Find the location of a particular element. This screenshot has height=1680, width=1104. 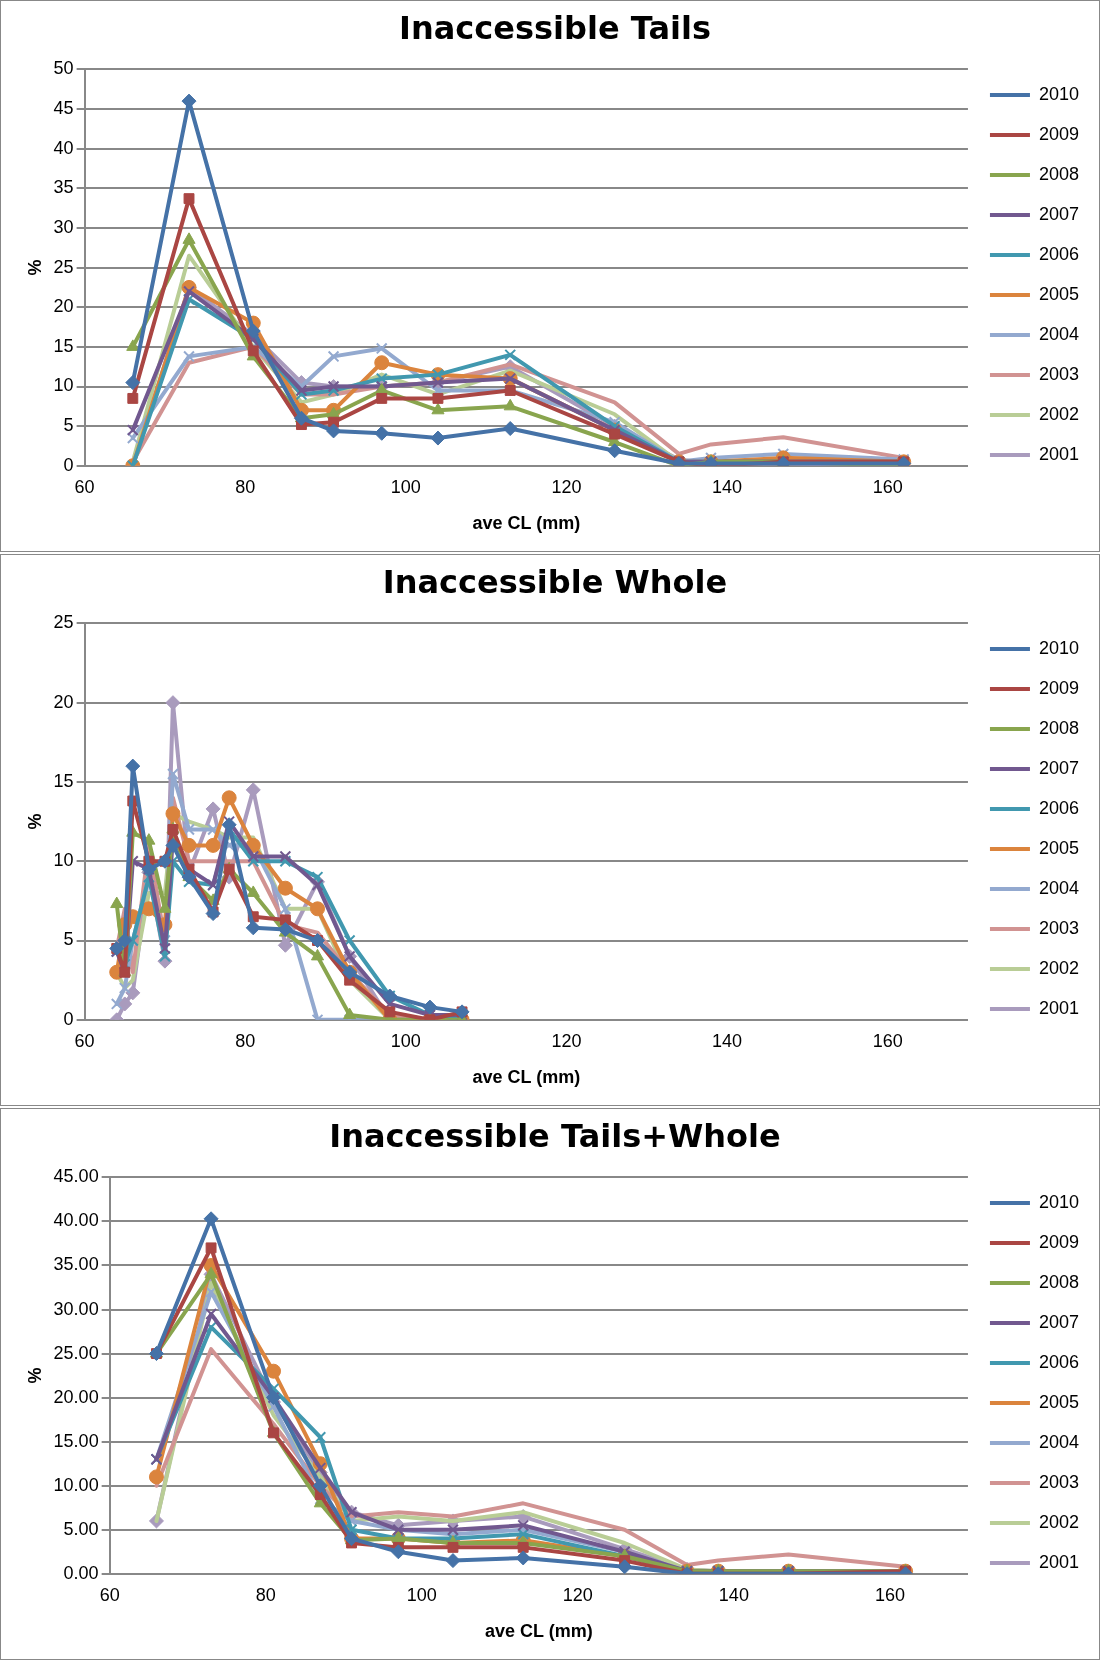

y-tick-label: 25.00 is located at coordinates (76, 1352).